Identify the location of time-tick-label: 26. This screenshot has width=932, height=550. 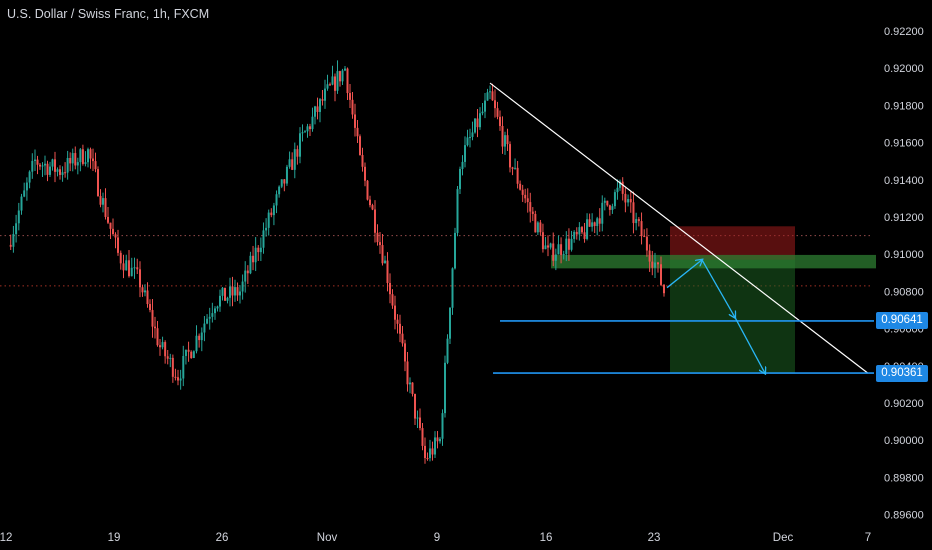
(222, 538).